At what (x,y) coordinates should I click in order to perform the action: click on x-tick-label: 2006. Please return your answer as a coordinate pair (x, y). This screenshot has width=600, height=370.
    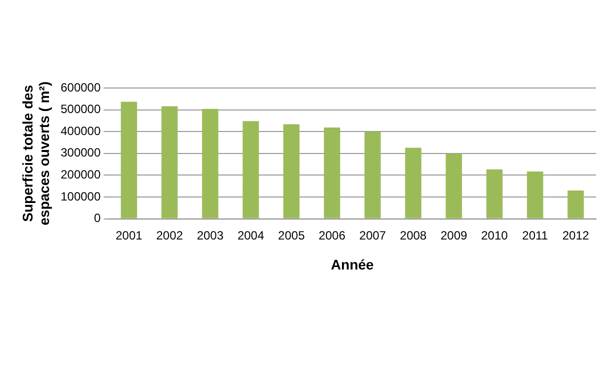
    Looking at the image, I should click on (332, 235).